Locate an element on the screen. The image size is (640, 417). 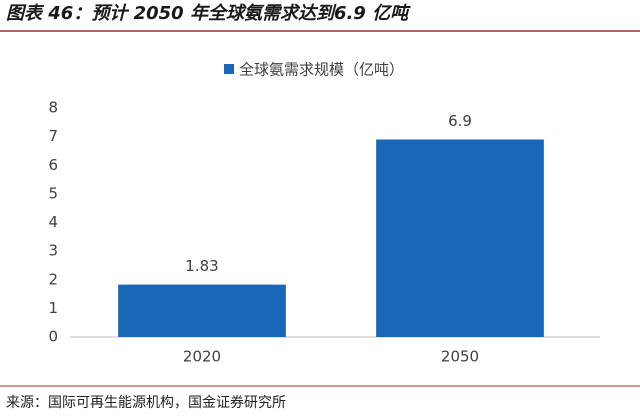
y-tick-label: 5 is located at coordinates (53, 193).